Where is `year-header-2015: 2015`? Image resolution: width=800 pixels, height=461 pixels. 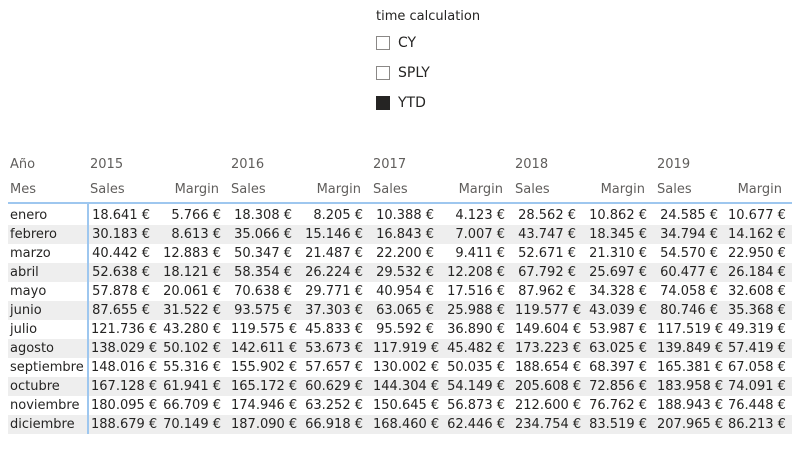 year-header-2015: 2015 is located at coordinates (107, 164).